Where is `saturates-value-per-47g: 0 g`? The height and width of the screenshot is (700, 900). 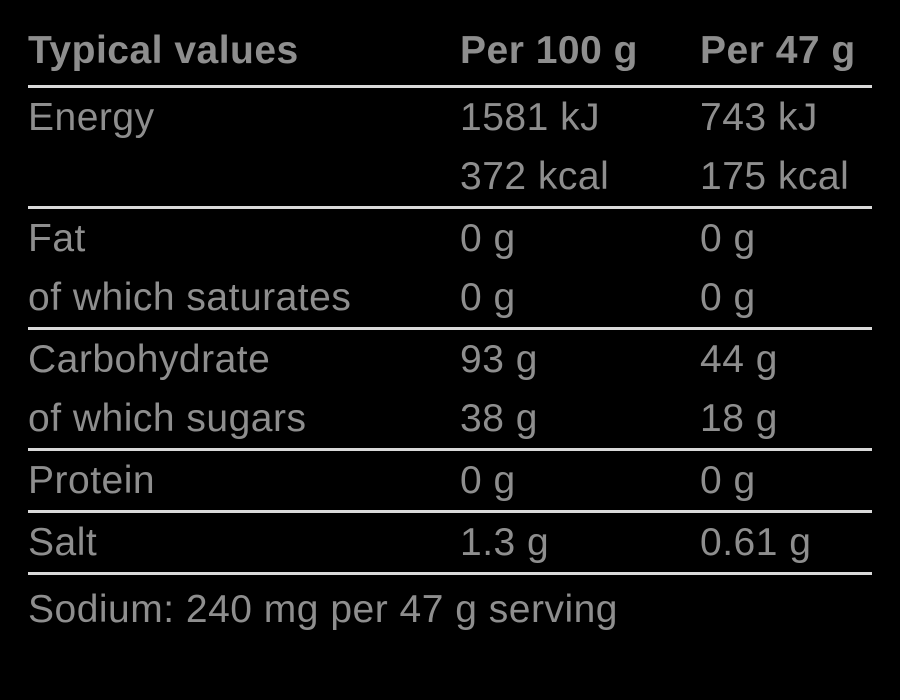
saturates-value-per-47g: 0 g is located at coordinates (728, 297).